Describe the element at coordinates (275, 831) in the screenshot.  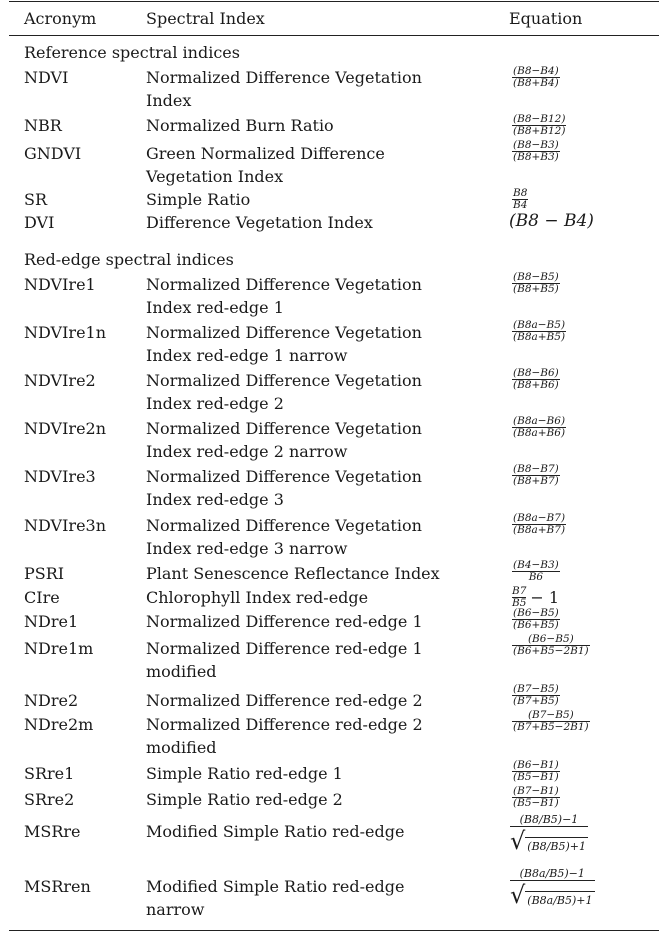
I see `row-index-name: Modified Simple Ratio red-edge` at that location.